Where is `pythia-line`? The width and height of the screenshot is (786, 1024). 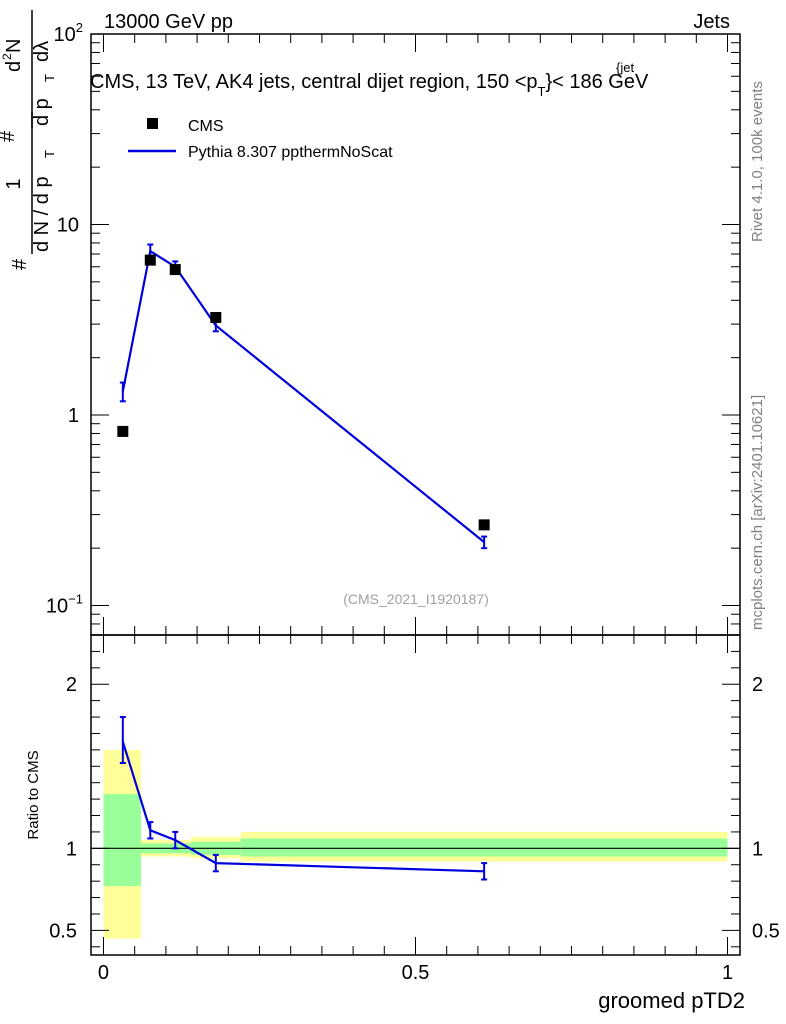
pythia-line is located at coordinates (303, 396).